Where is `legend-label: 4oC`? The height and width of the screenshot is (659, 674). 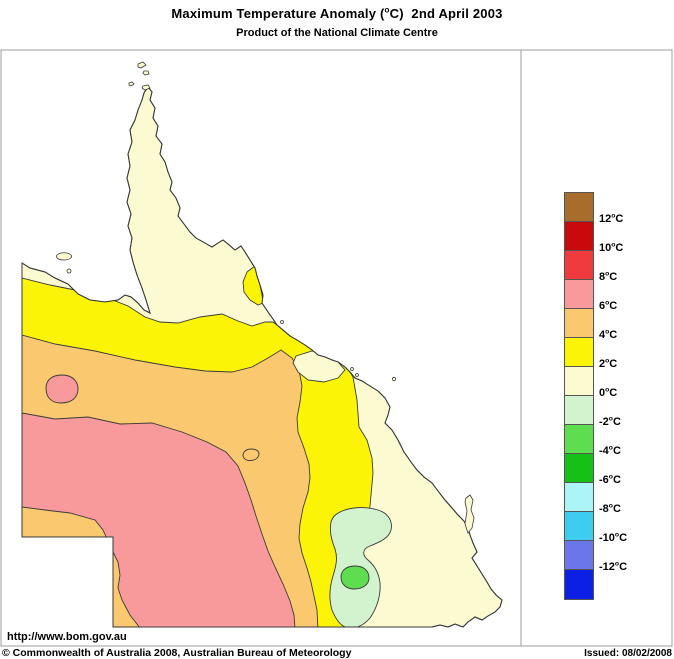 legend-label: 4oC is located at coordinates (608, 334).